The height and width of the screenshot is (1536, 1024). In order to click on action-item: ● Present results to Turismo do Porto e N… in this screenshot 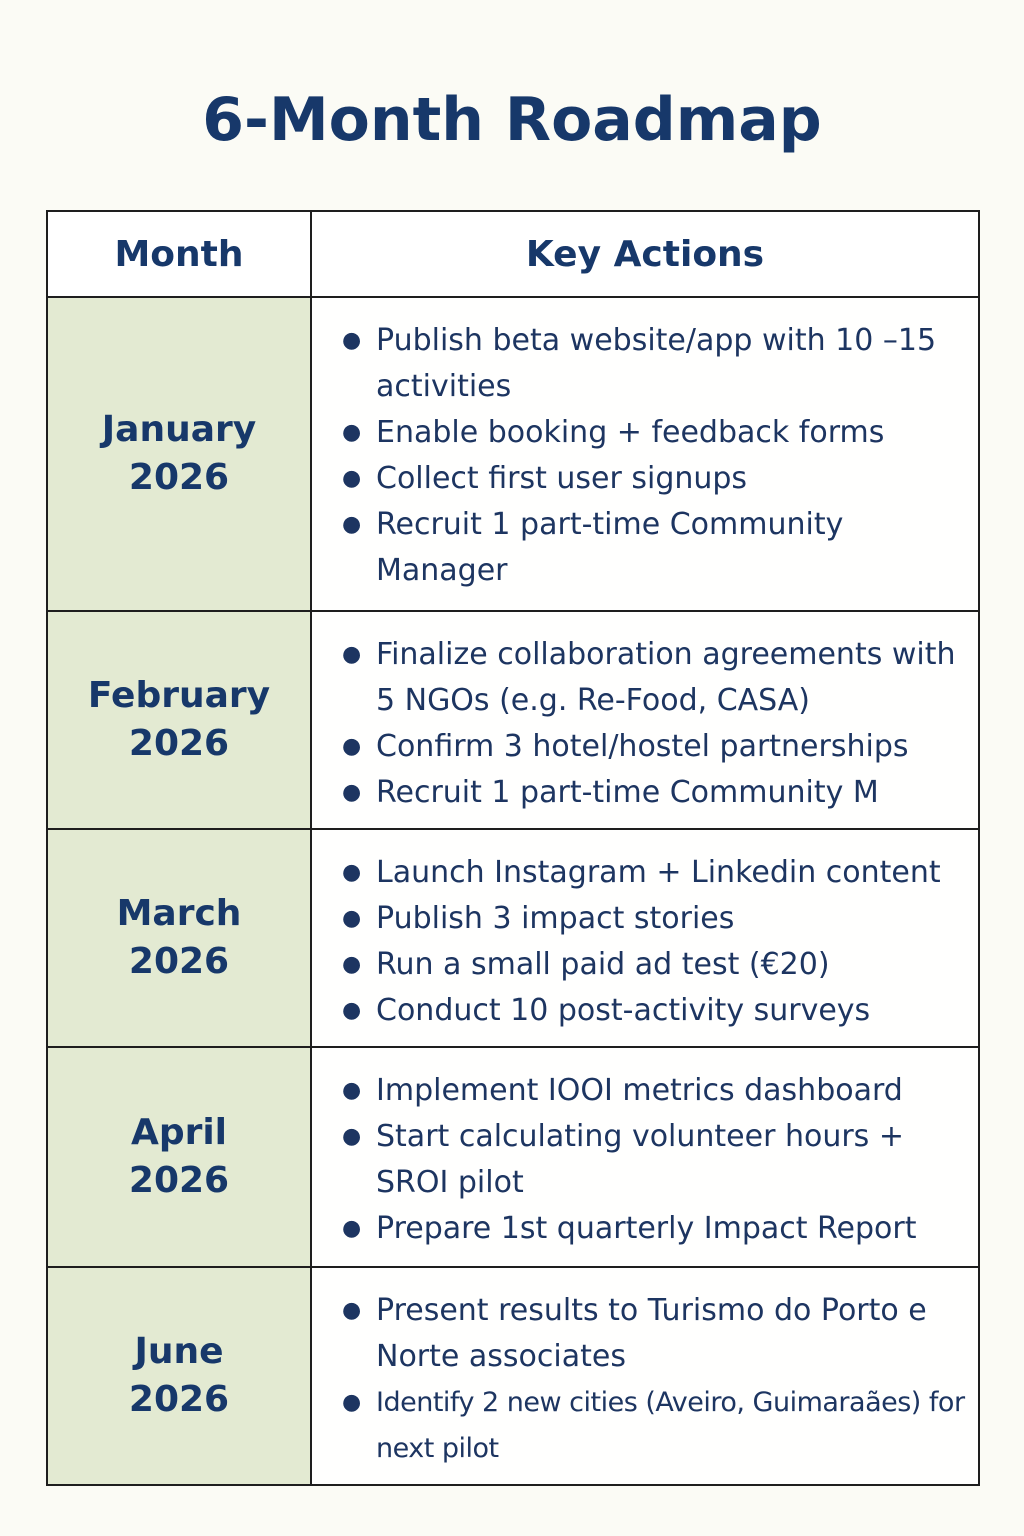, I will do `click(655, 1334)`.